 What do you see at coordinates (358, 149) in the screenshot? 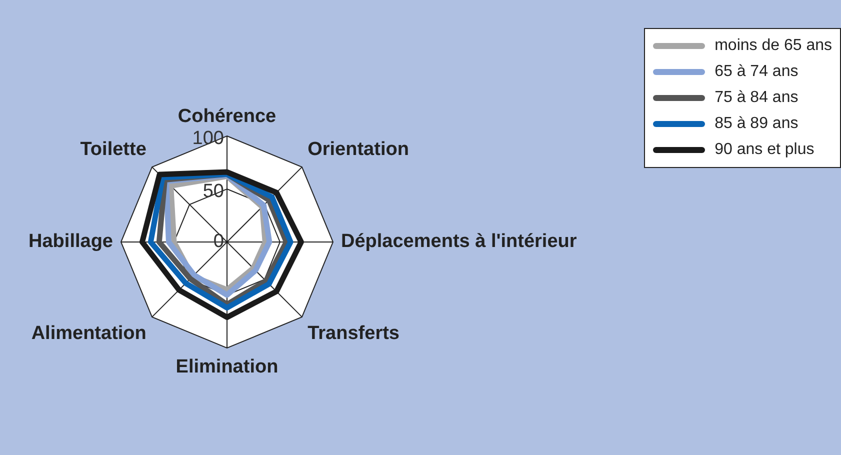
I see `spoke-label: Orientation` at bounding box center [358, 149].